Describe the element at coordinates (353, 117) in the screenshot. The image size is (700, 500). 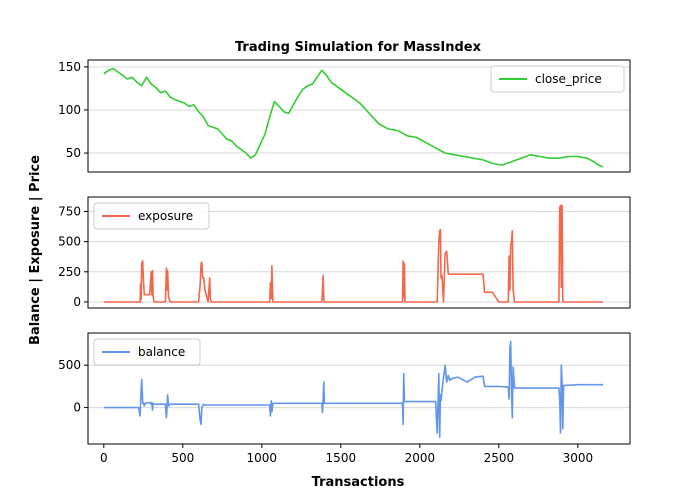
I see `close_price-line` at that location.